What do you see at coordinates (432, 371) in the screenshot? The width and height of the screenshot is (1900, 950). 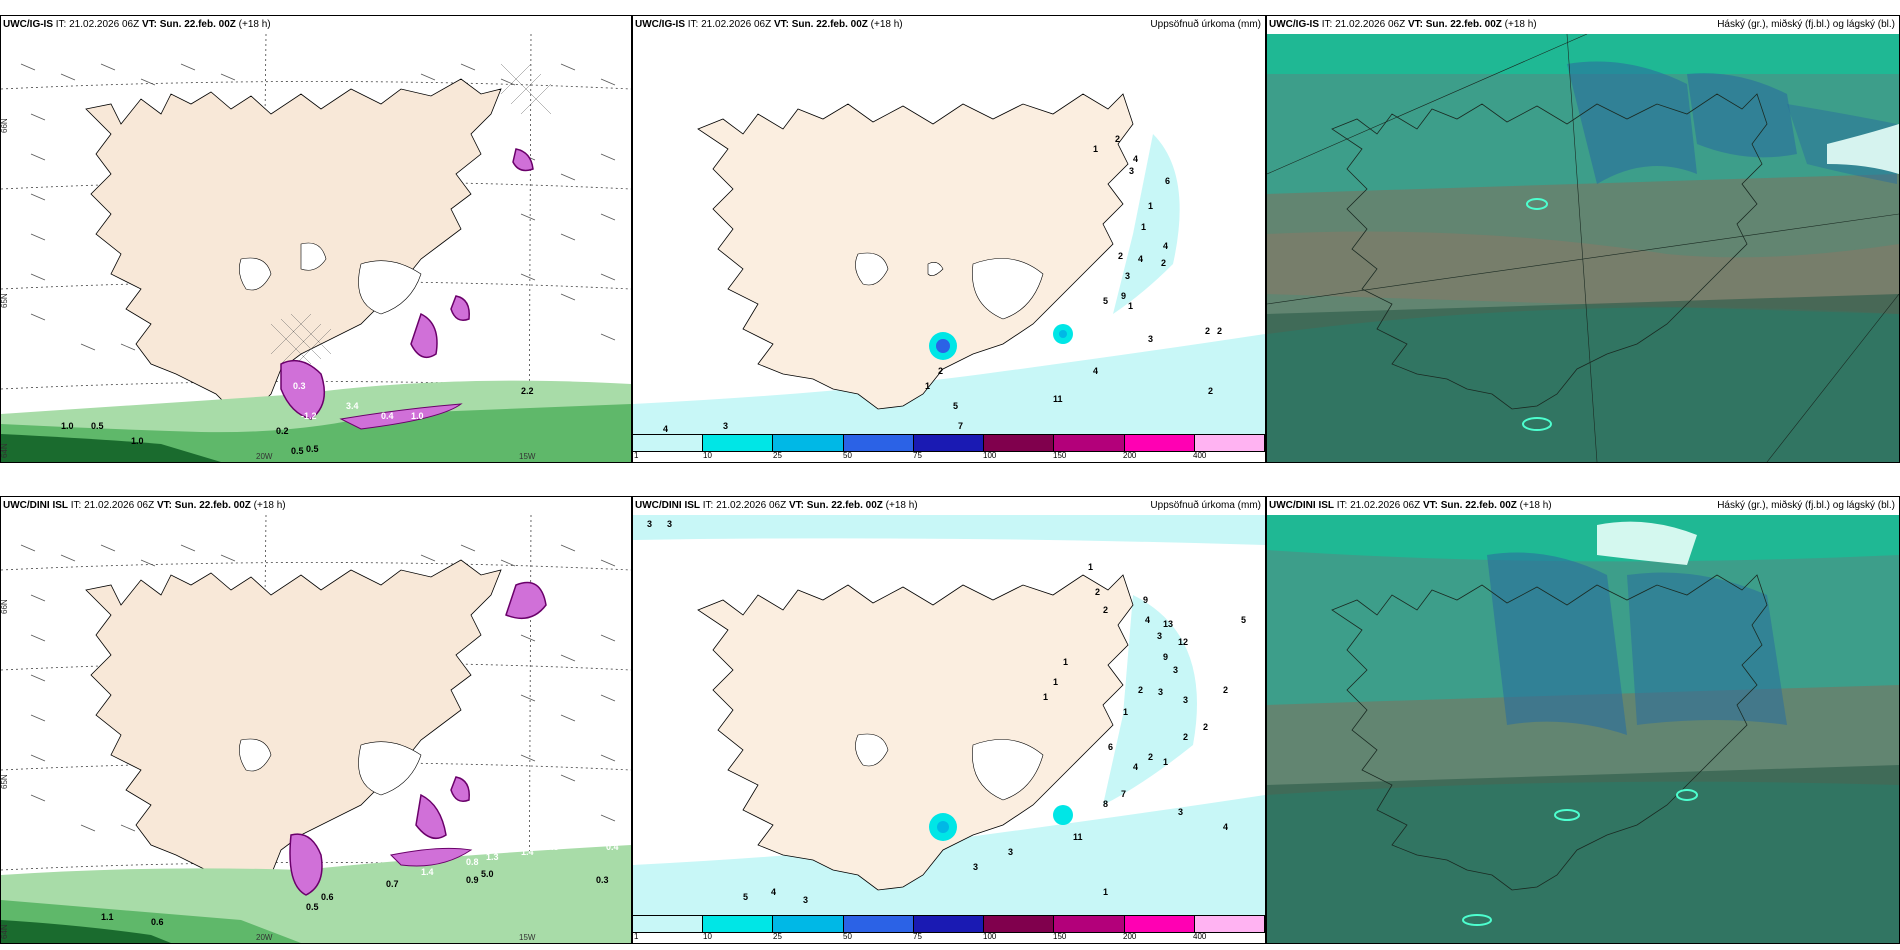 I see `temp-label: 4.3` at bounding box center [432, 371].